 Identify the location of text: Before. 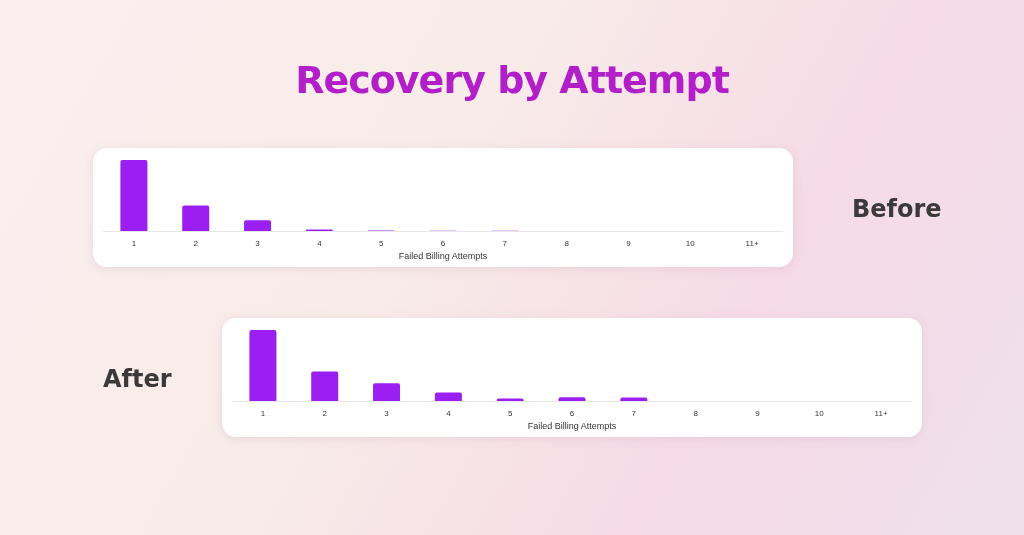
(897, 209).